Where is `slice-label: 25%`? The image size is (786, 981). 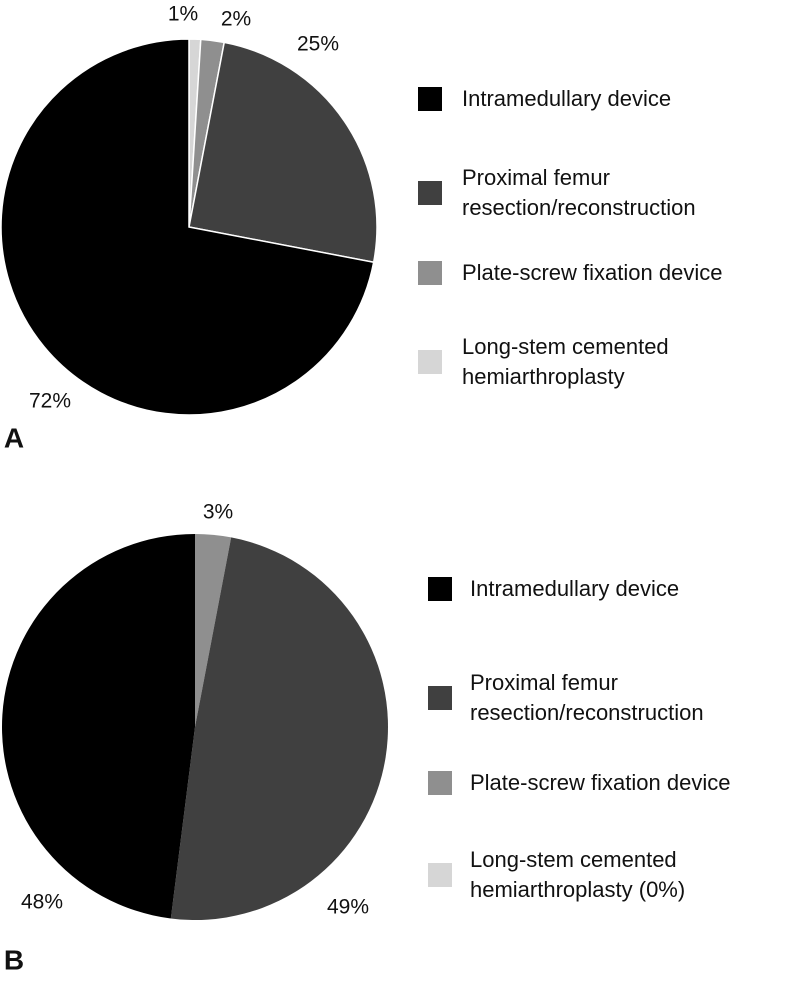 slice-label: 25% is located at coordinates (318, 44).